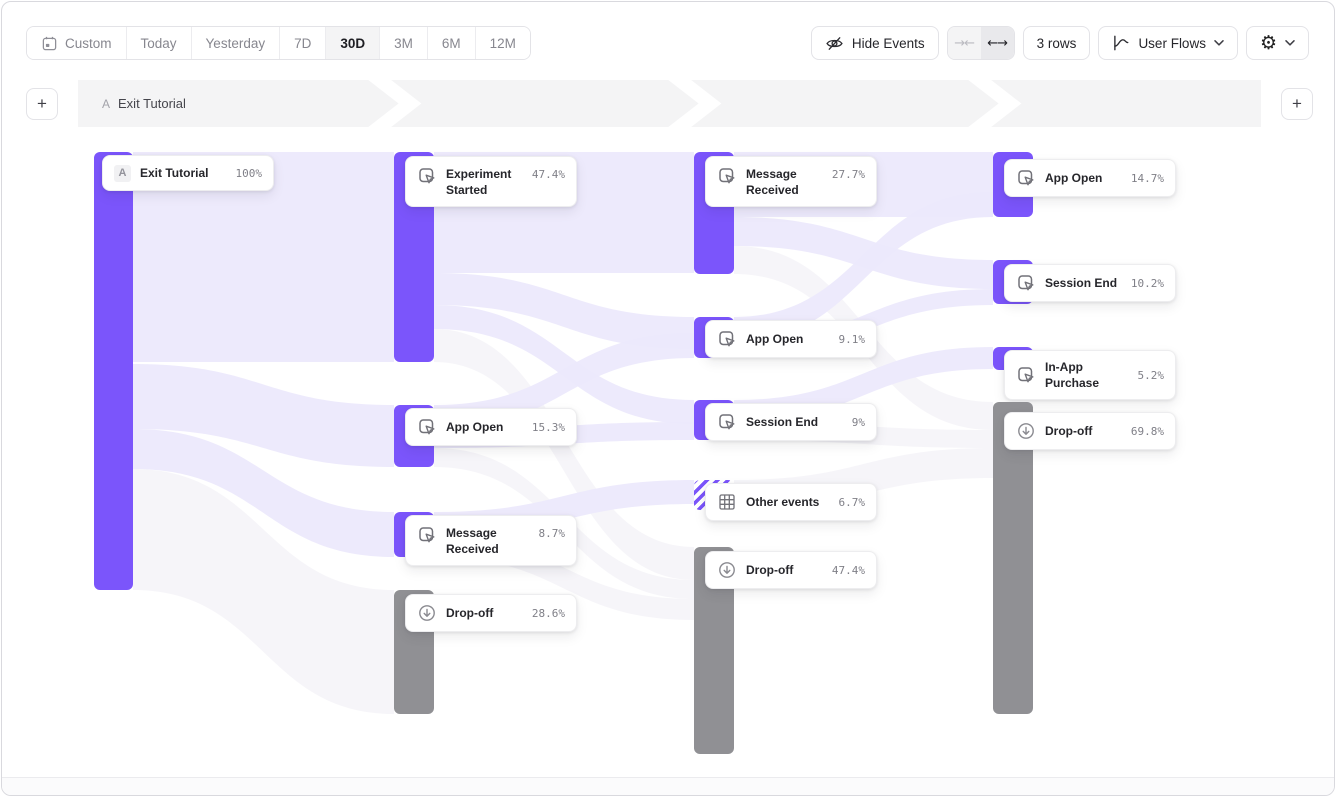 The width and height of the screenshot is (1336, 797). What do you see at coordinates (848, 174) in the screenshot?
I see `flow-node-value: 27.7%` at bounding box center [848, 174].